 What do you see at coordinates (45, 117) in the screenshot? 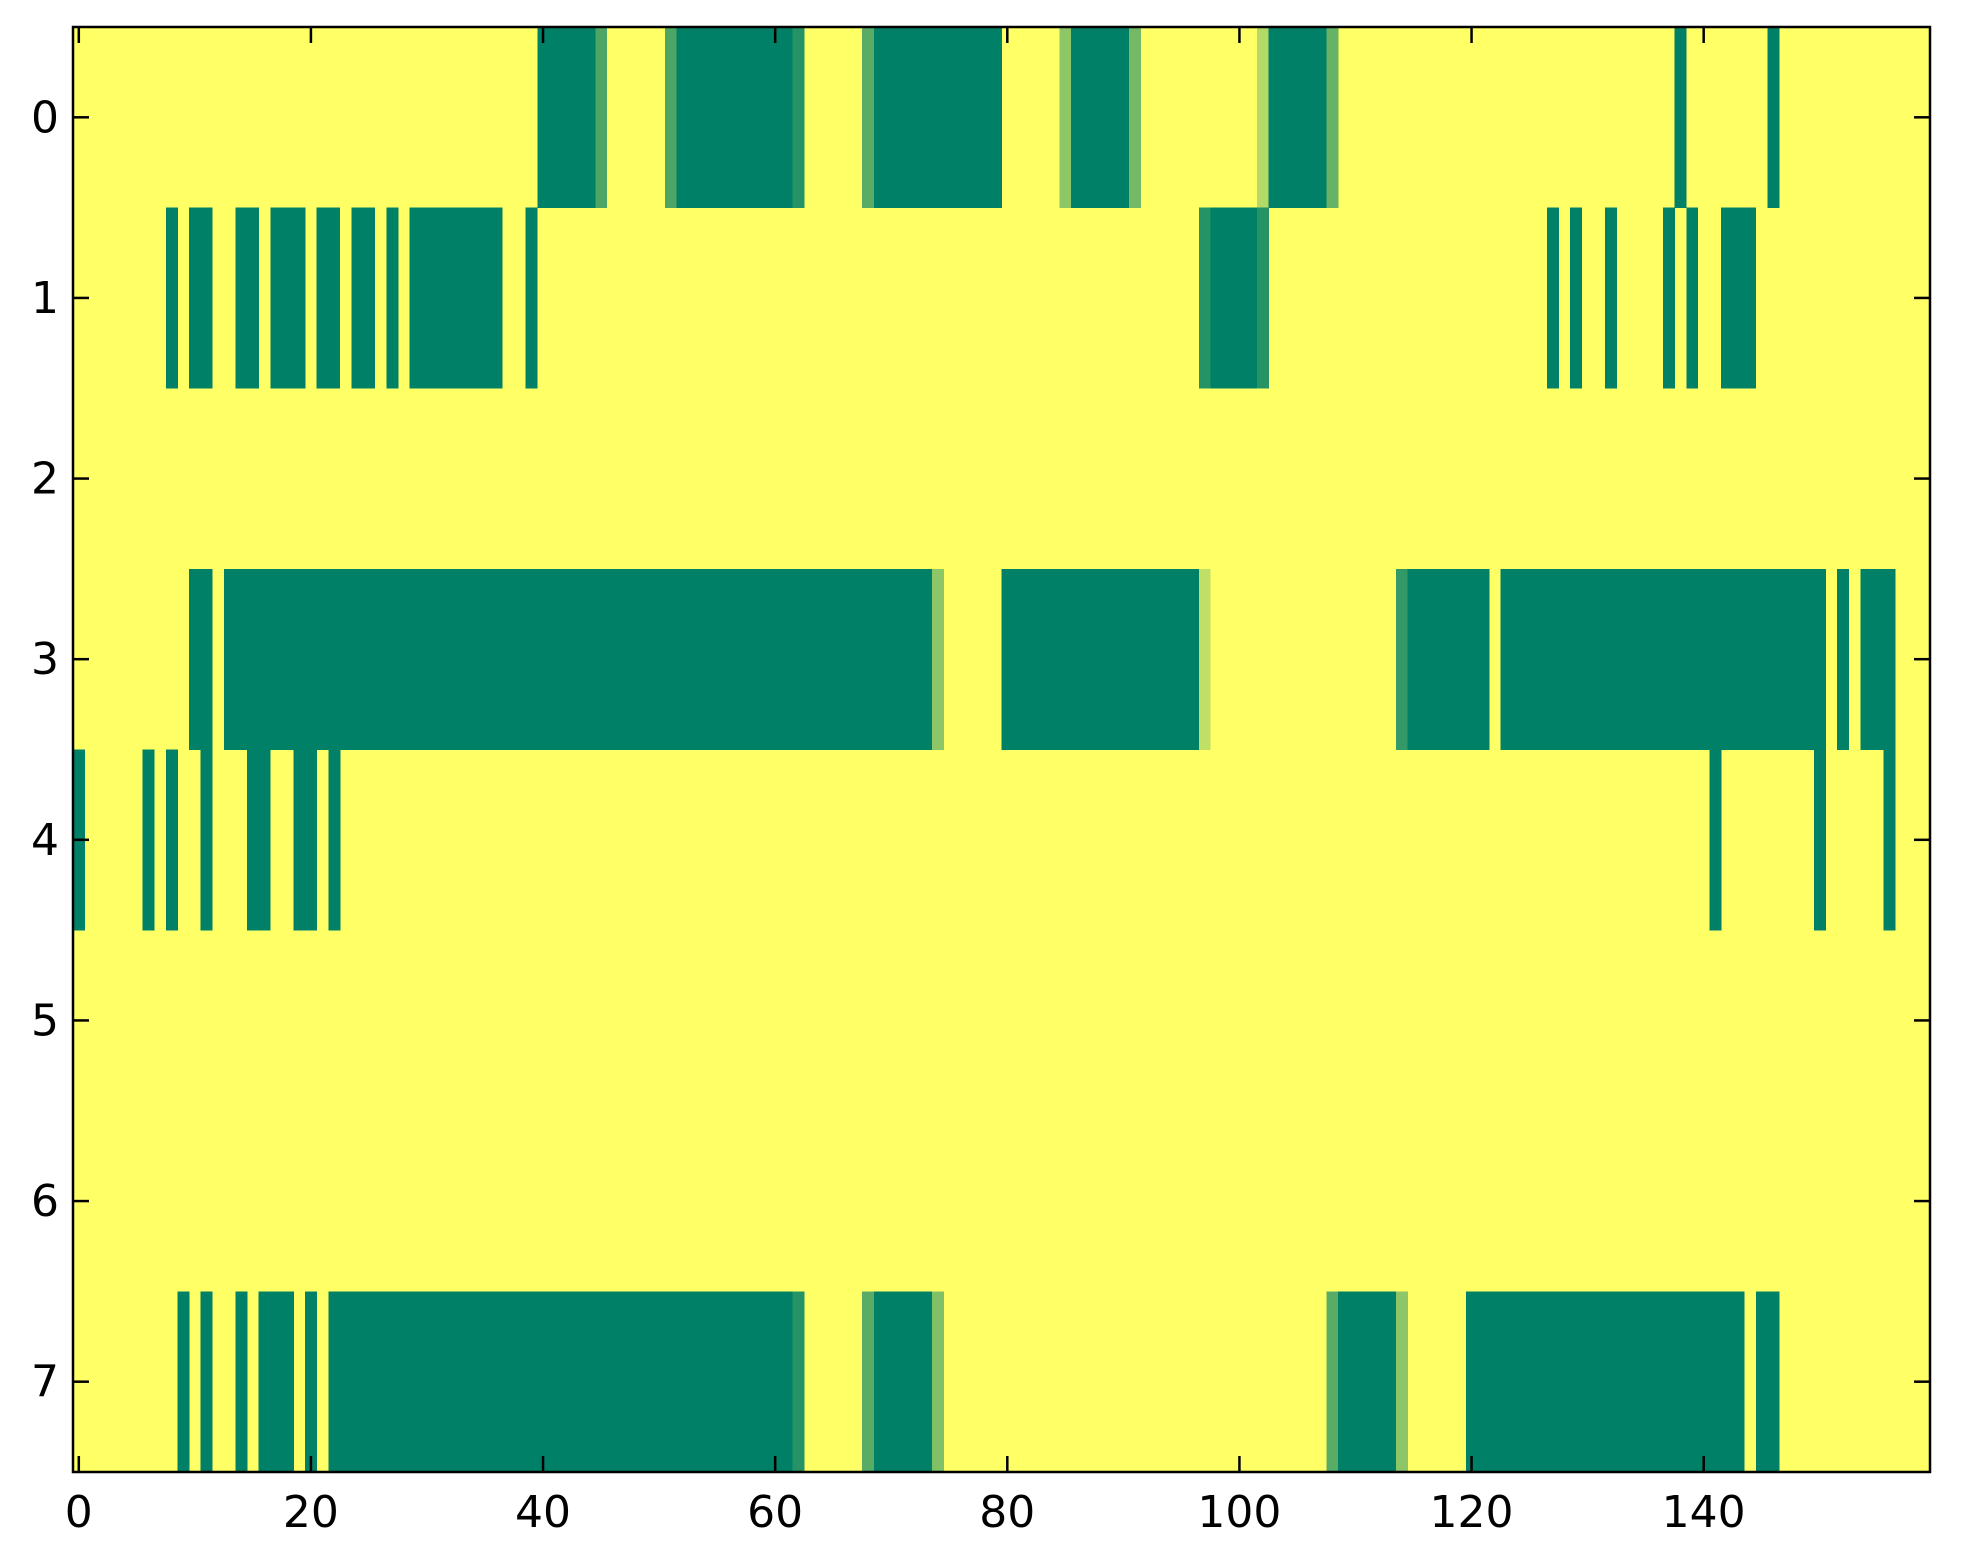
I see `y-tick-label: 0` at bounding box center [45, 117].